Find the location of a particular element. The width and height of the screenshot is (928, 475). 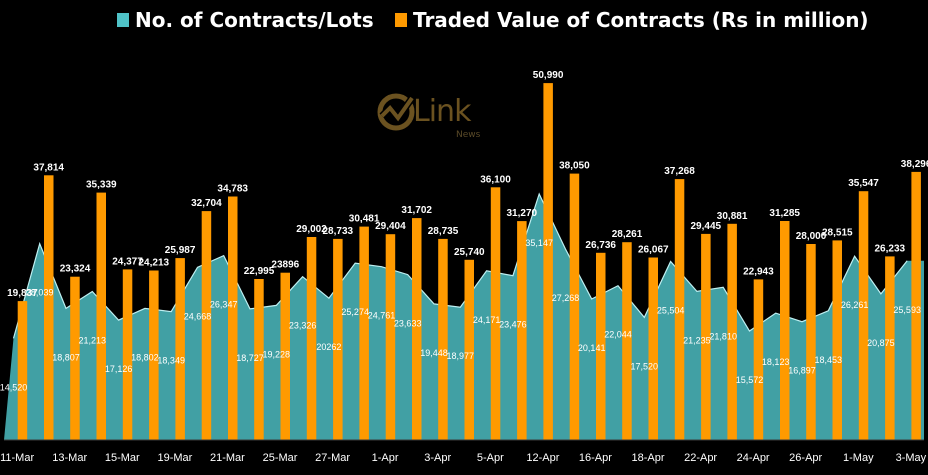

contracts-label: 23,326 is located at coordinates (303, 326).